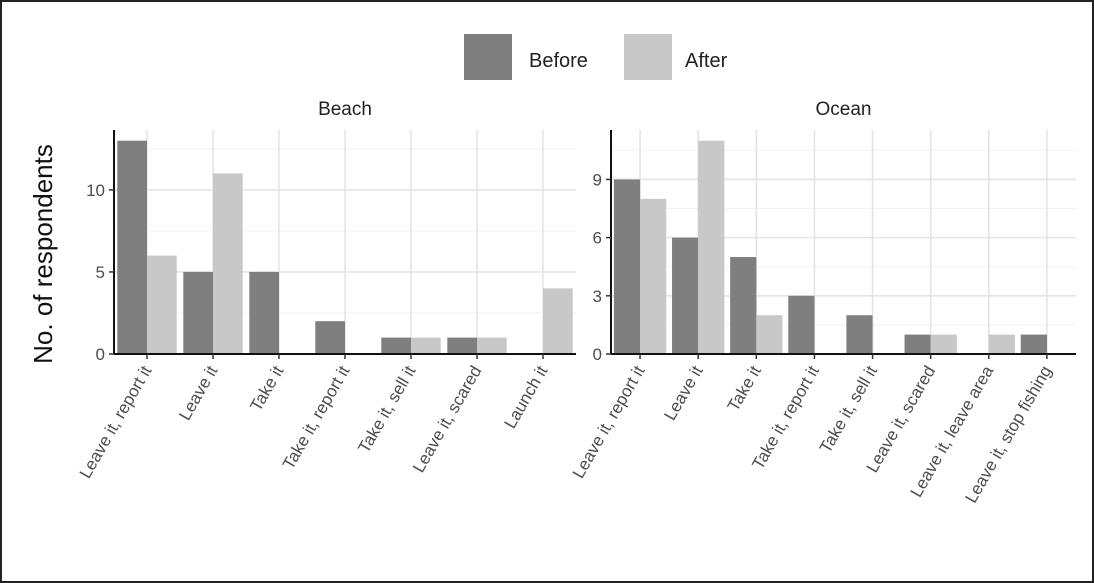 This screenshot has width=1094, height=583. Describe the element at coordinates (1033, 344) in the screenshot. I see `bar-before-leave-it-stop-fishing` at that location.